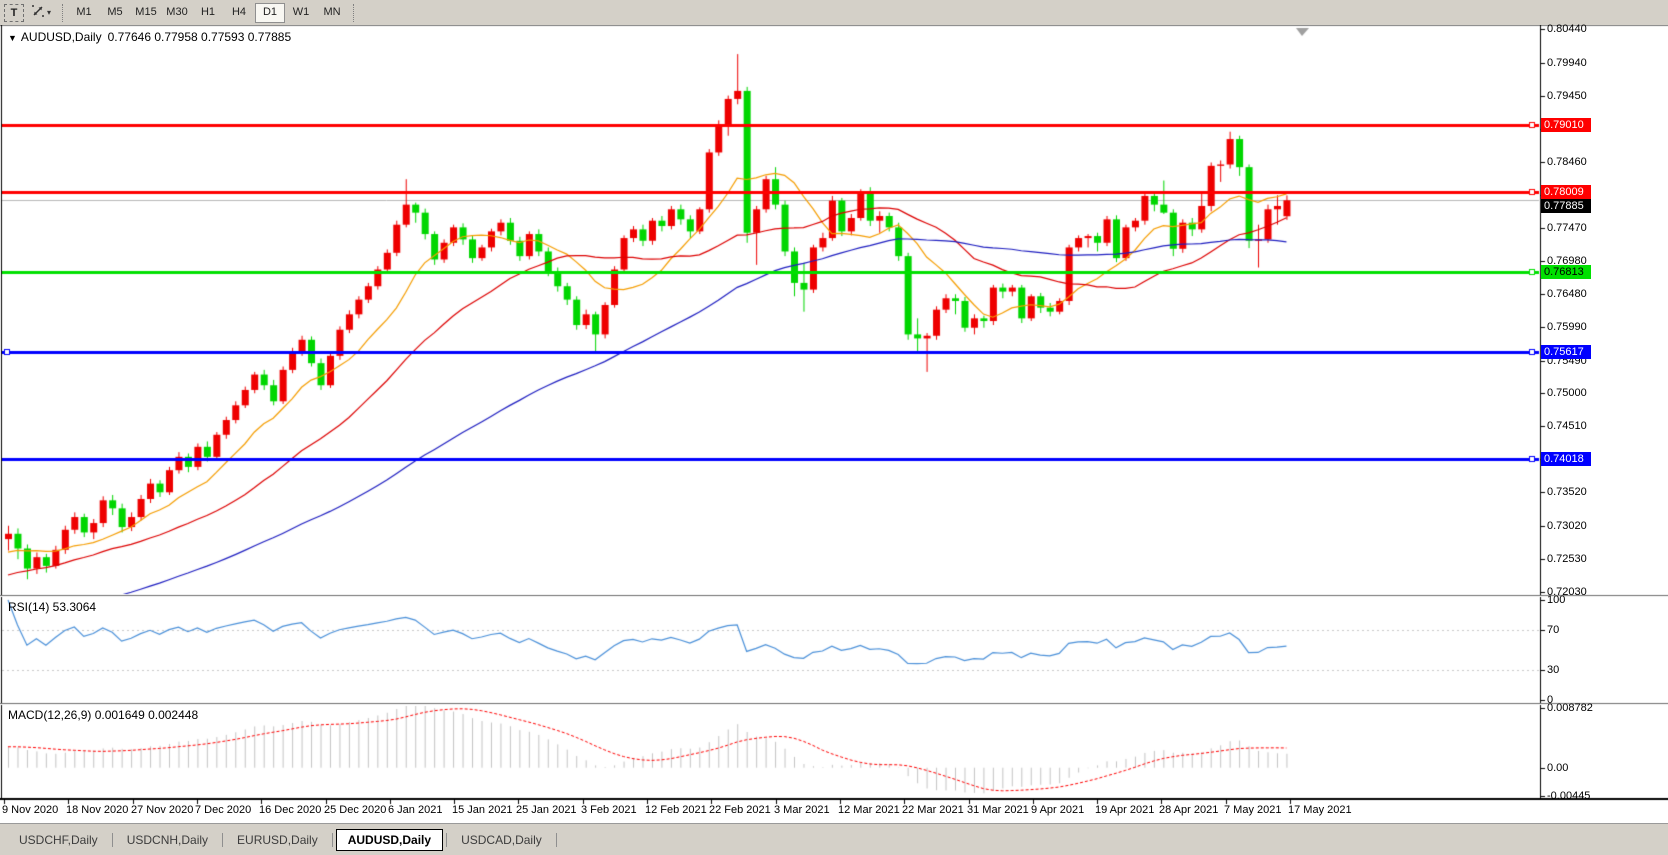 This screenshot has width=1668, height=855. Describe the element at coordinates (270, 12) in the screenshot. I see `timeframe-button-d1: D1` at that location.